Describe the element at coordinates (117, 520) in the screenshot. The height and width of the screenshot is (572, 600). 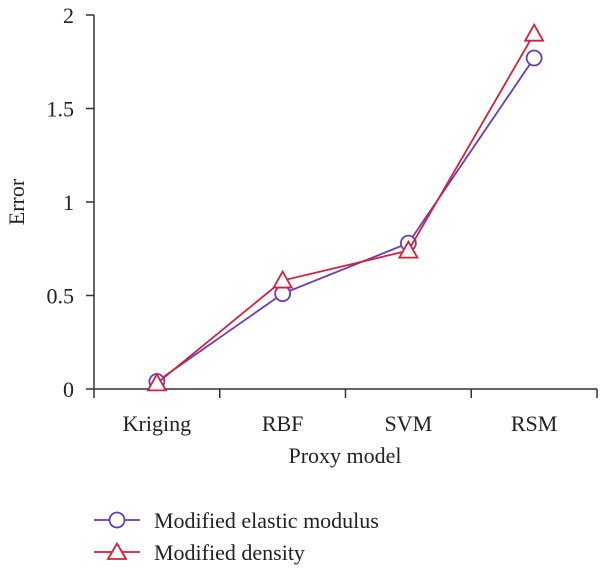
I see `legend-marker-circle` at that location.